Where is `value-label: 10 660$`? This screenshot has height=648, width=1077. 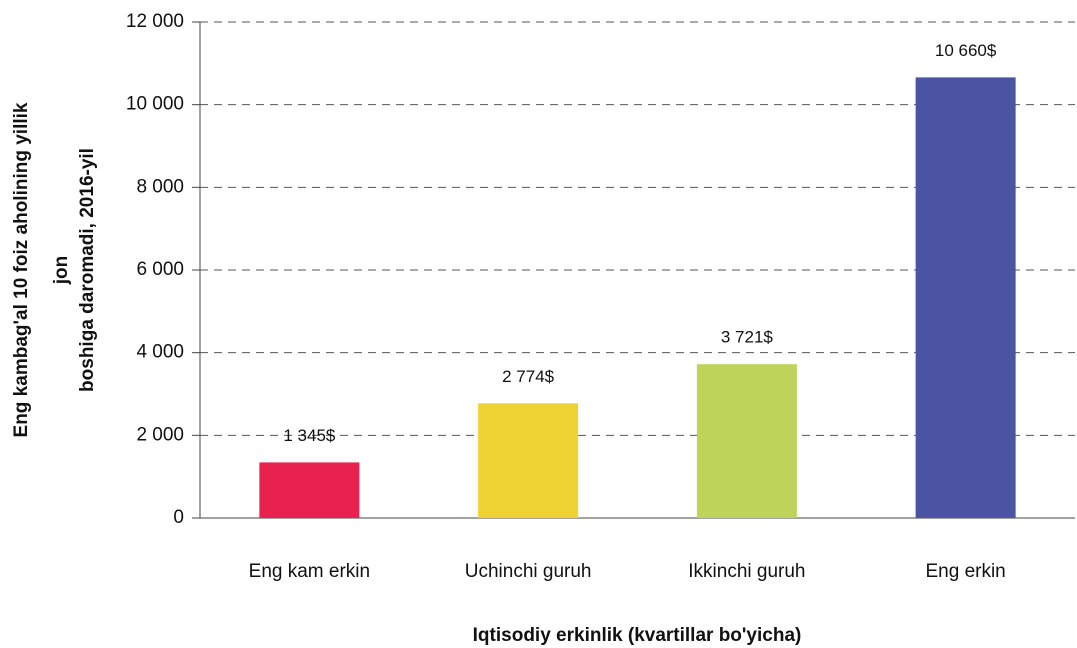
value-label: 10 660$ is located at coordinates (966, 50).